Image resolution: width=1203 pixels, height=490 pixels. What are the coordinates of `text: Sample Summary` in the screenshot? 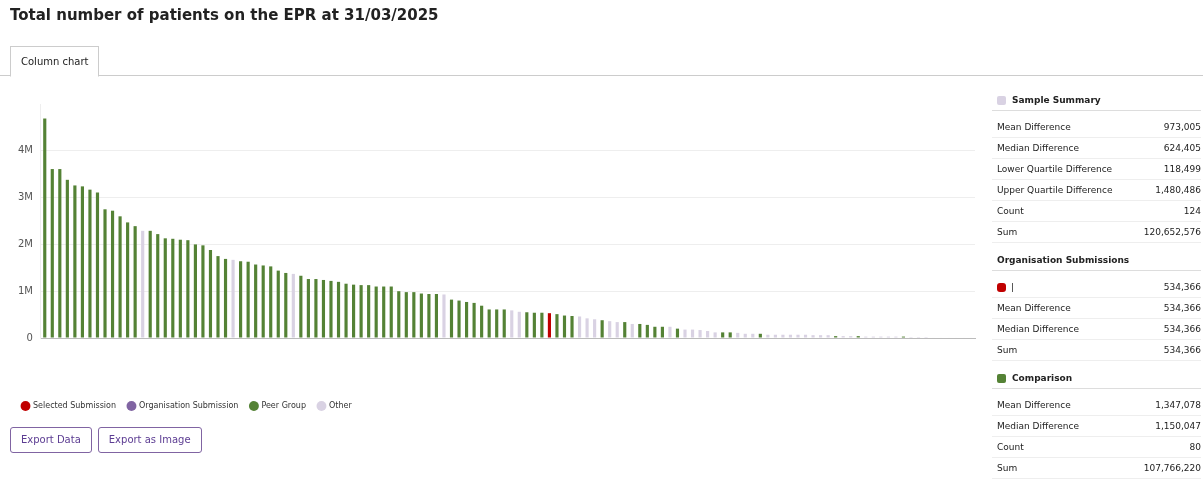 It's located at (1056, 100).